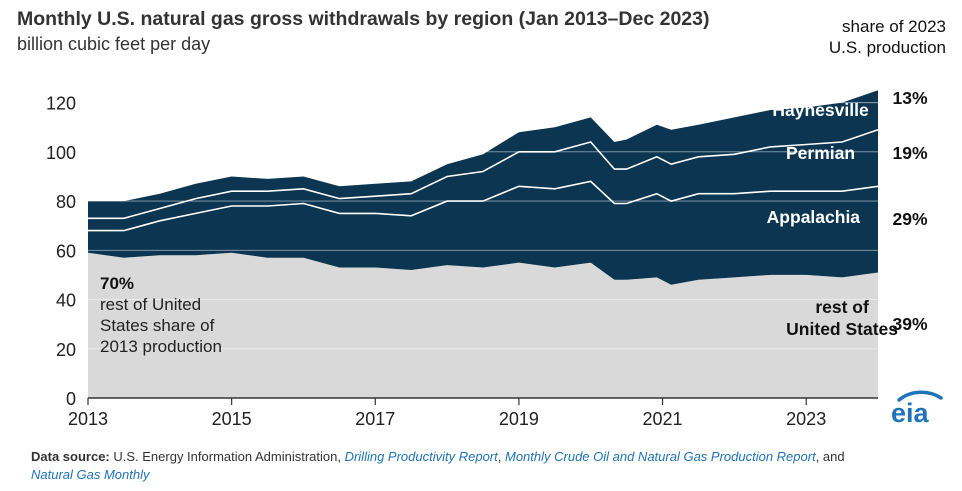  I want to click on x-tick-label: 2015, so click(232, 419).